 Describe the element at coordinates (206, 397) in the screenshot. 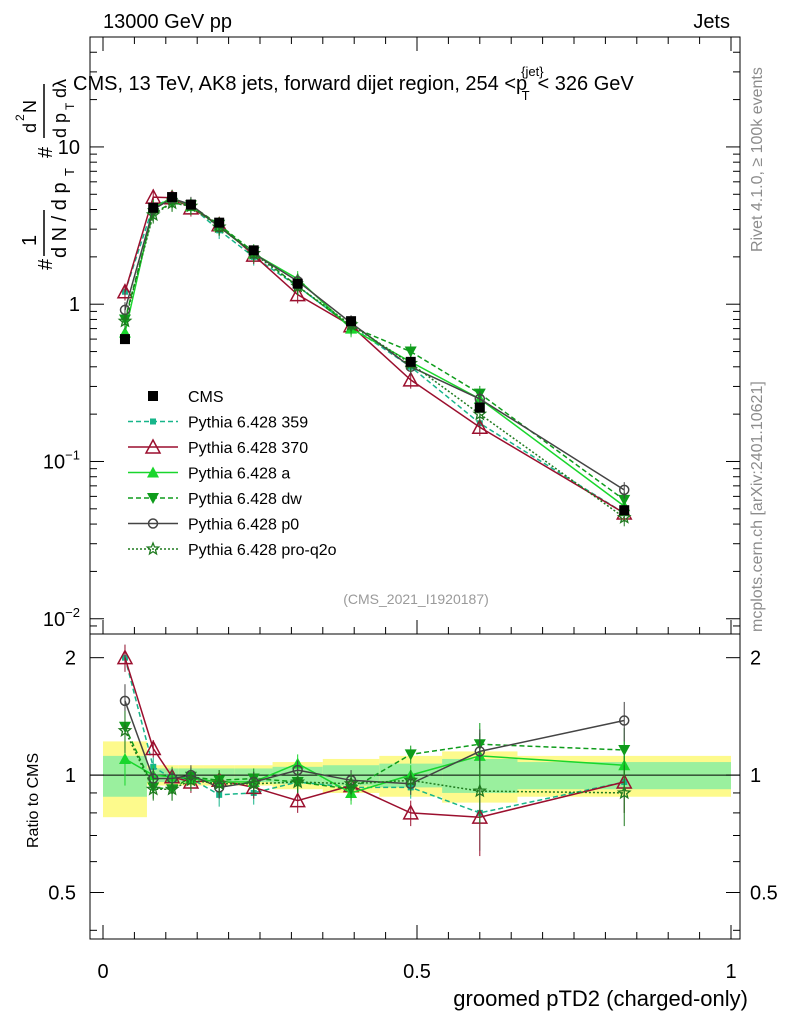

I see `legend-label-cms: CMS` at that location.